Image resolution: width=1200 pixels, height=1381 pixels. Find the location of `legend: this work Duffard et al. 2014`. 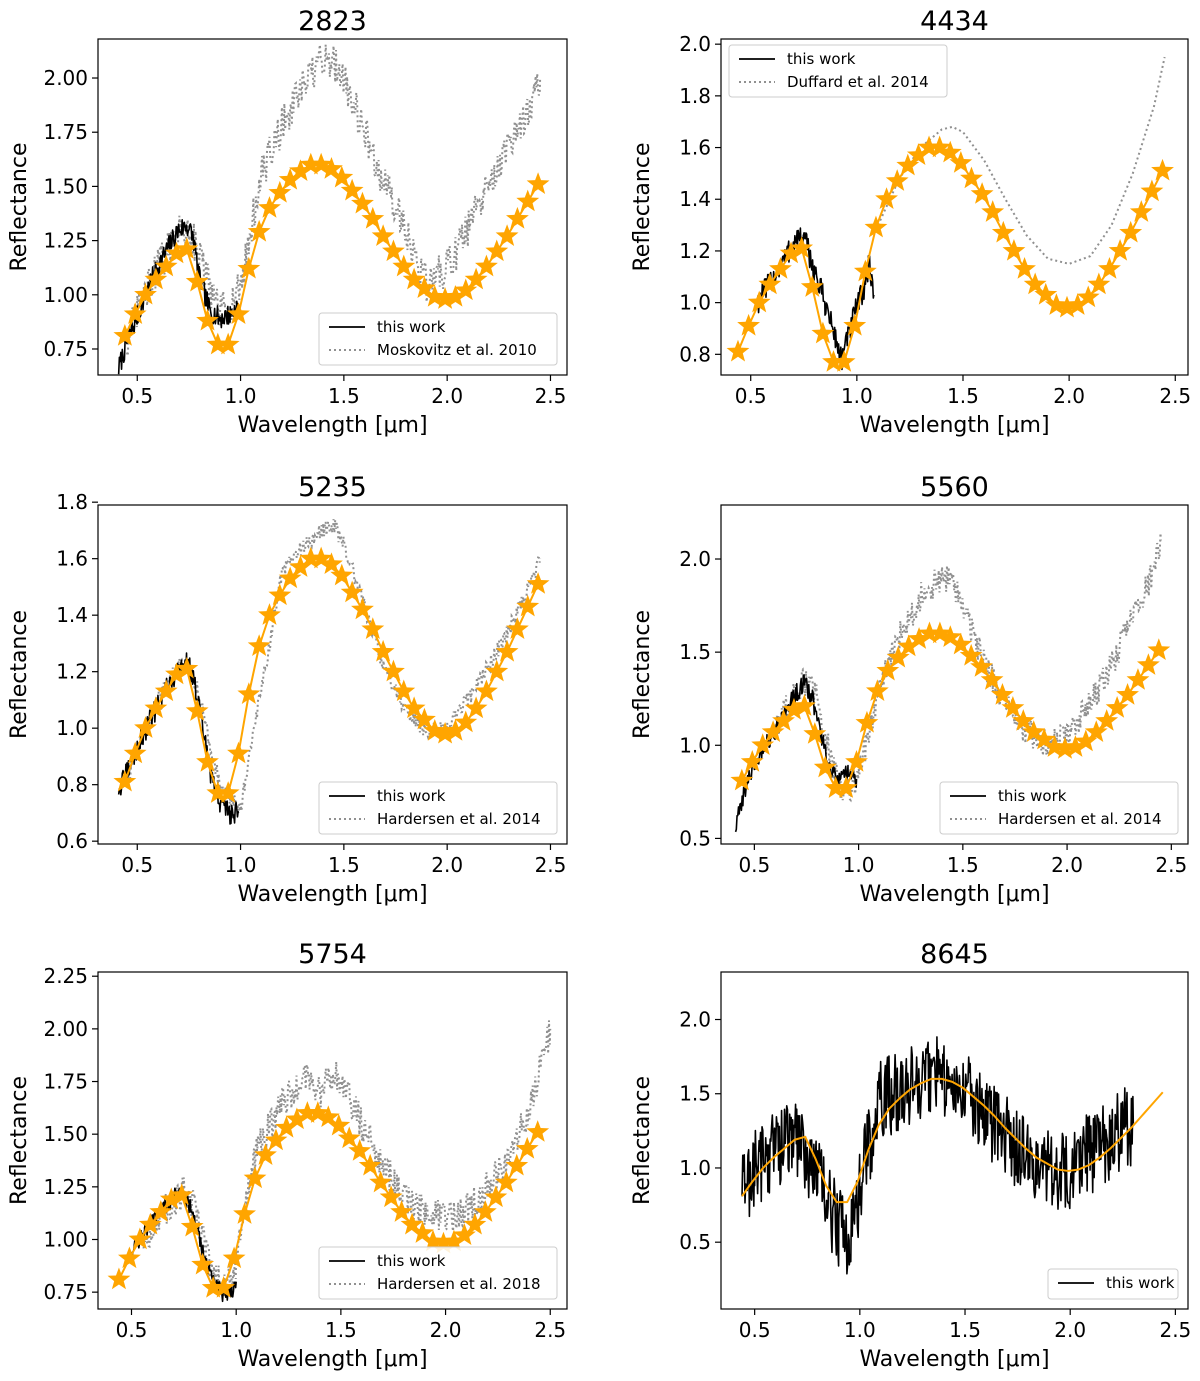

legend: this work Duffard et al. 2014 is located at coordinates (838, 71).